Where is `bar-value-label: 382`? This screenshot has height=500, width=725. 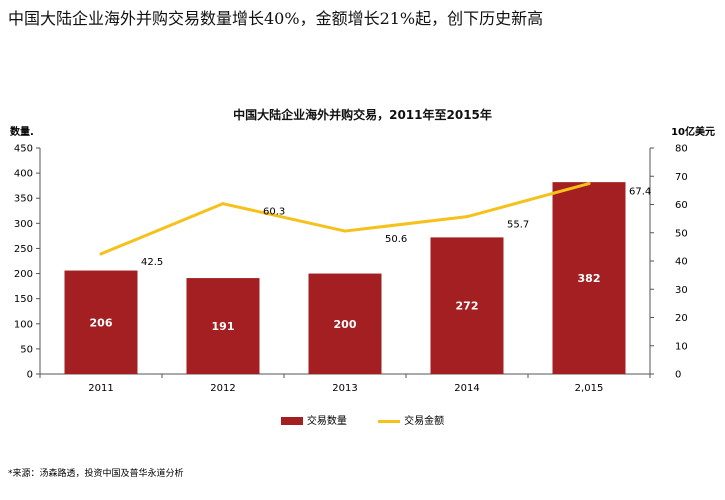 bar-value-label: 382 is located at coordinates (589, 278).